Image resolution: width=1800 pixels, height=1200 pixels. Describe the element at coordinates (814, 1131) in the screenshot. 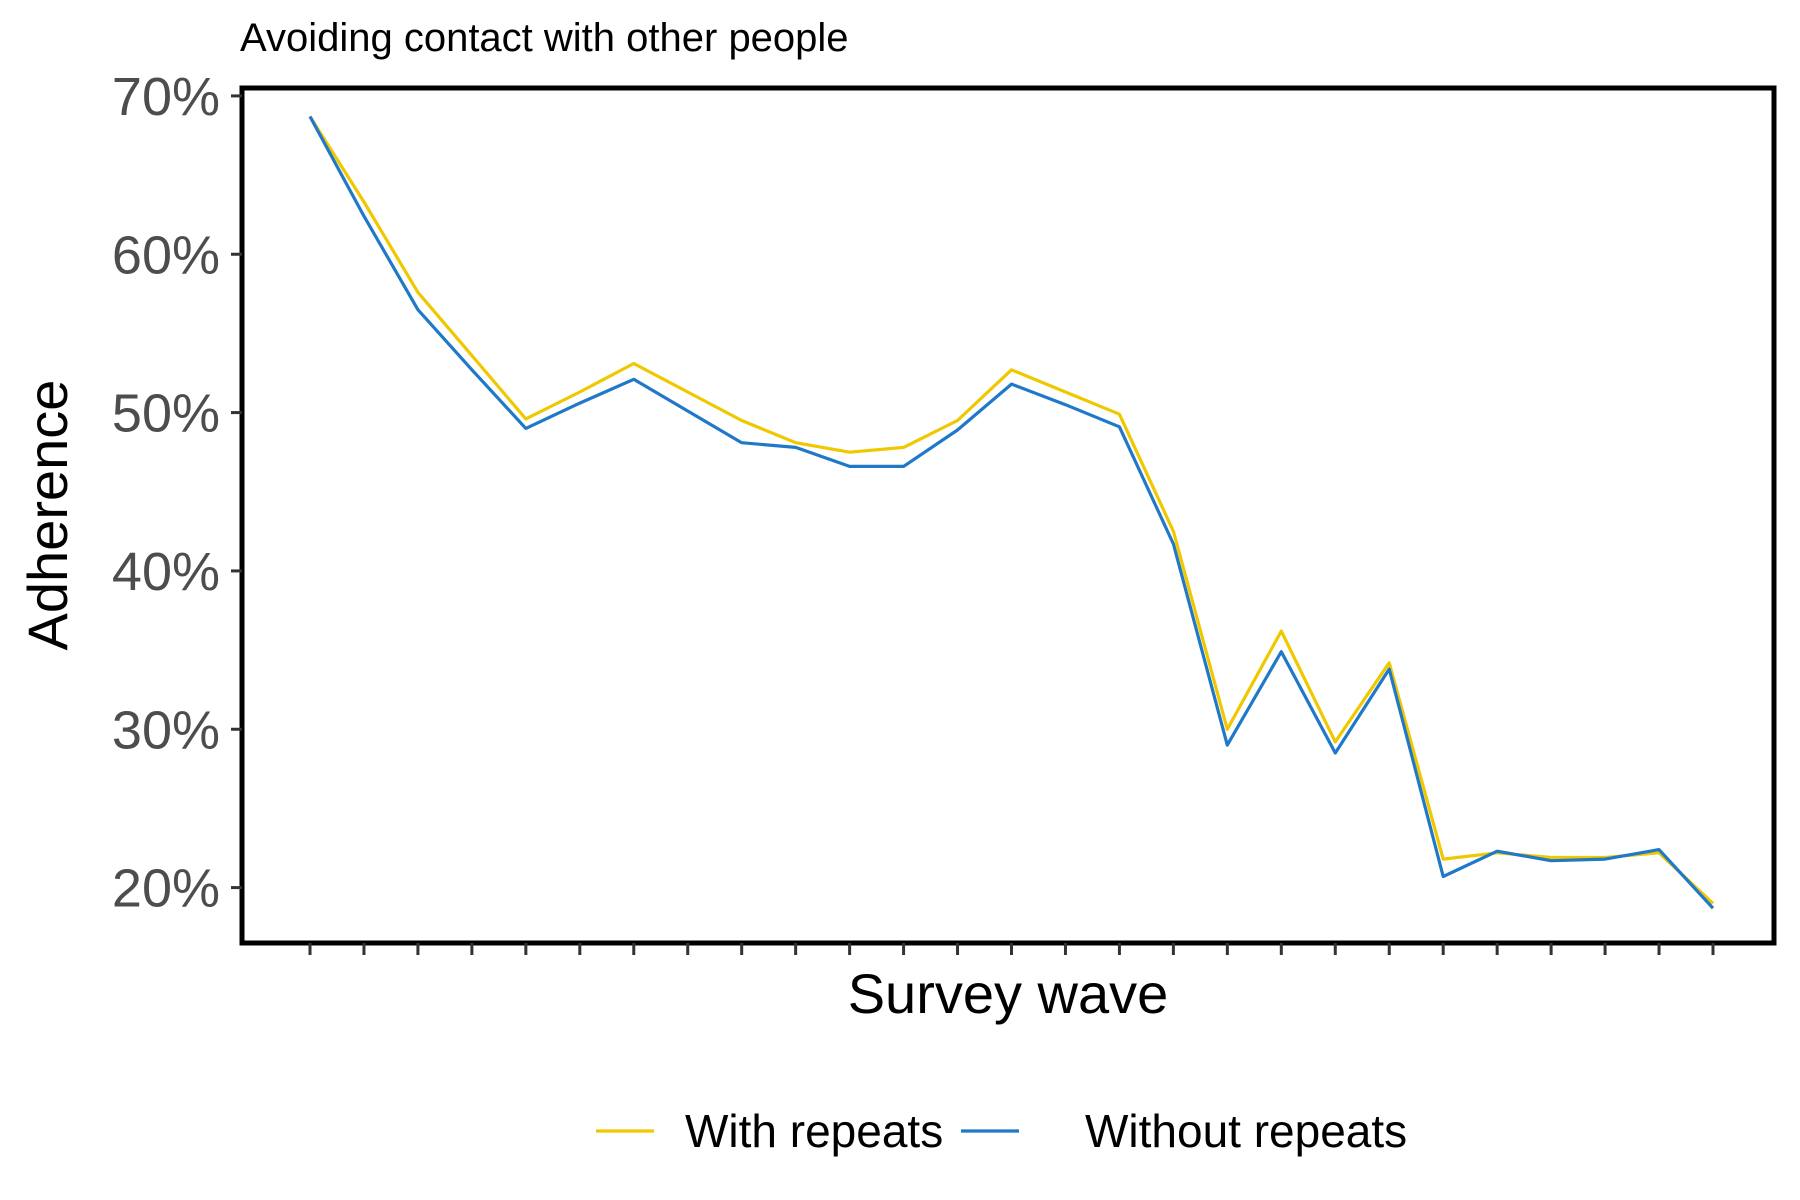

I see `legend-label-with-repeats: With repeats` at that location.